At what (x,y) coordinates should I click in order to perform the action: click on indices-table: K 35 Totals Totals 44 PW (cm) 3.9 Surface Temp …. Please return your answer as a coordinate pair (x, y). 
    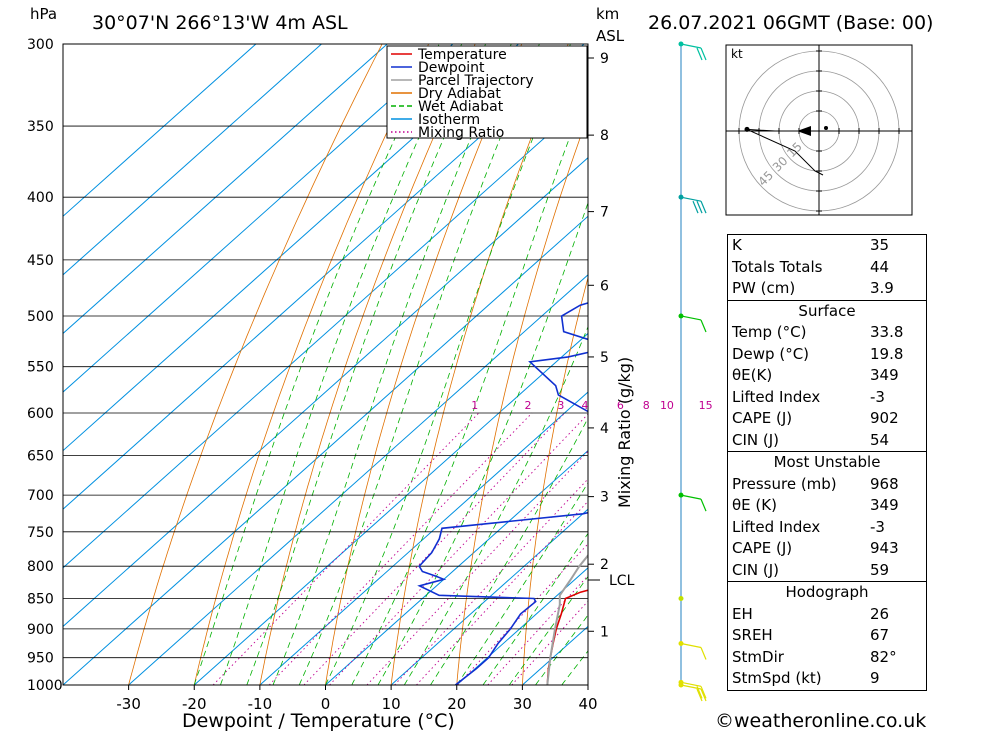
    Looking at the image, I should click on (827, 462).